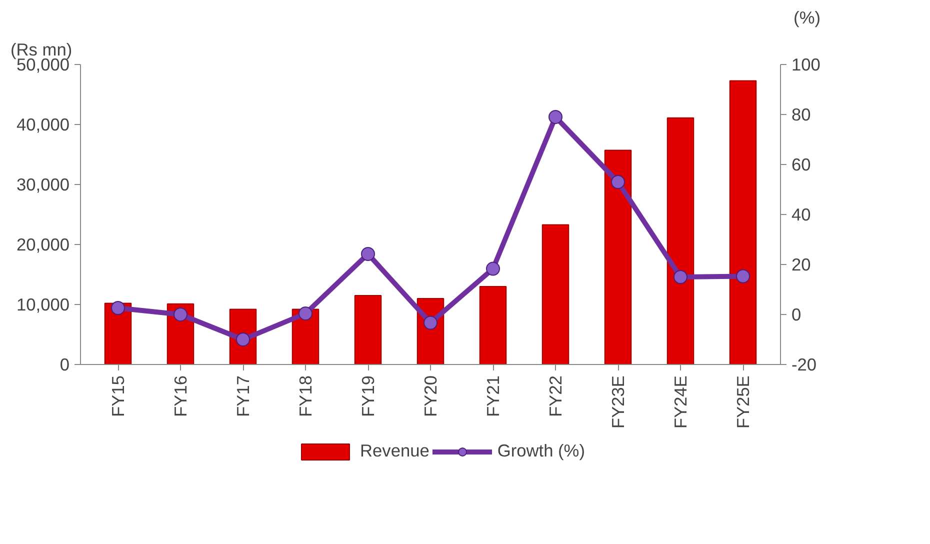 This screenshot has height=544, width=930. I want to click on x-tick-label: FY24E, so click(680, 401).